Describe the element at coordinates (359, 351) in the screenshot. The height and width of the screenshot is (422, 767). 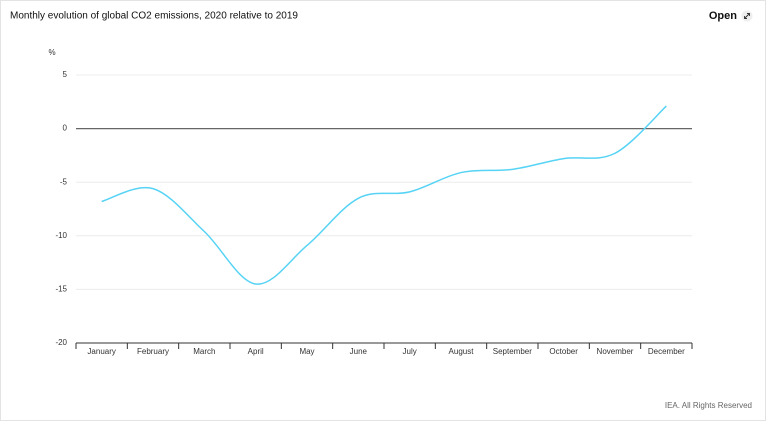
I see `x-tick-label: June` at that location.